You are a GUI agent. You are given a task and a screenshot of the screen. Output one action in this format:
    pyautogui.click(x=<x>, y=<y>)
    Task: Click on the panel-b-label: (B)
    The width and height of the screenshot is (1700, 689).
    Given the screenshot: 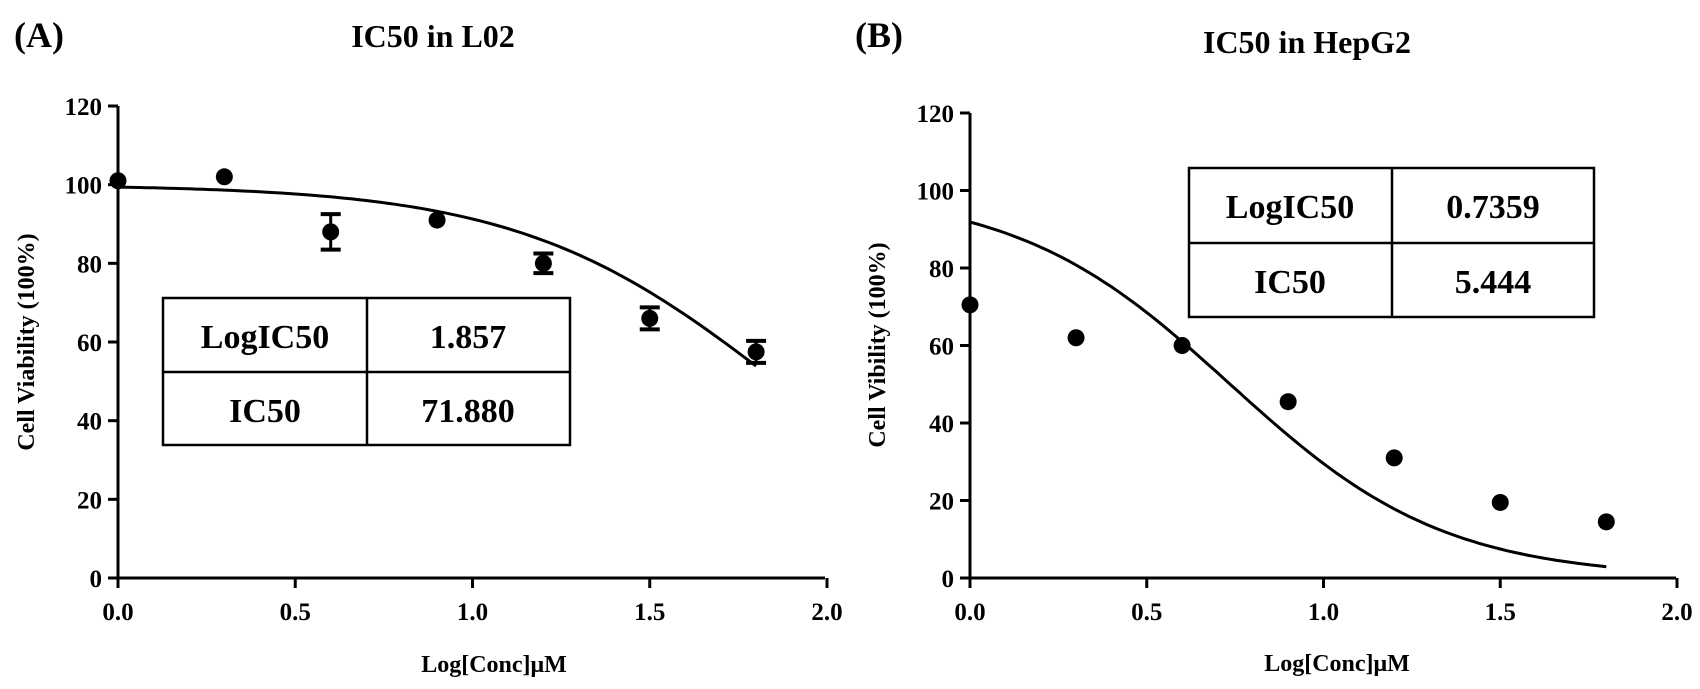 What is the action you would take?
    pyautogui.click(x=879, y=35)
    